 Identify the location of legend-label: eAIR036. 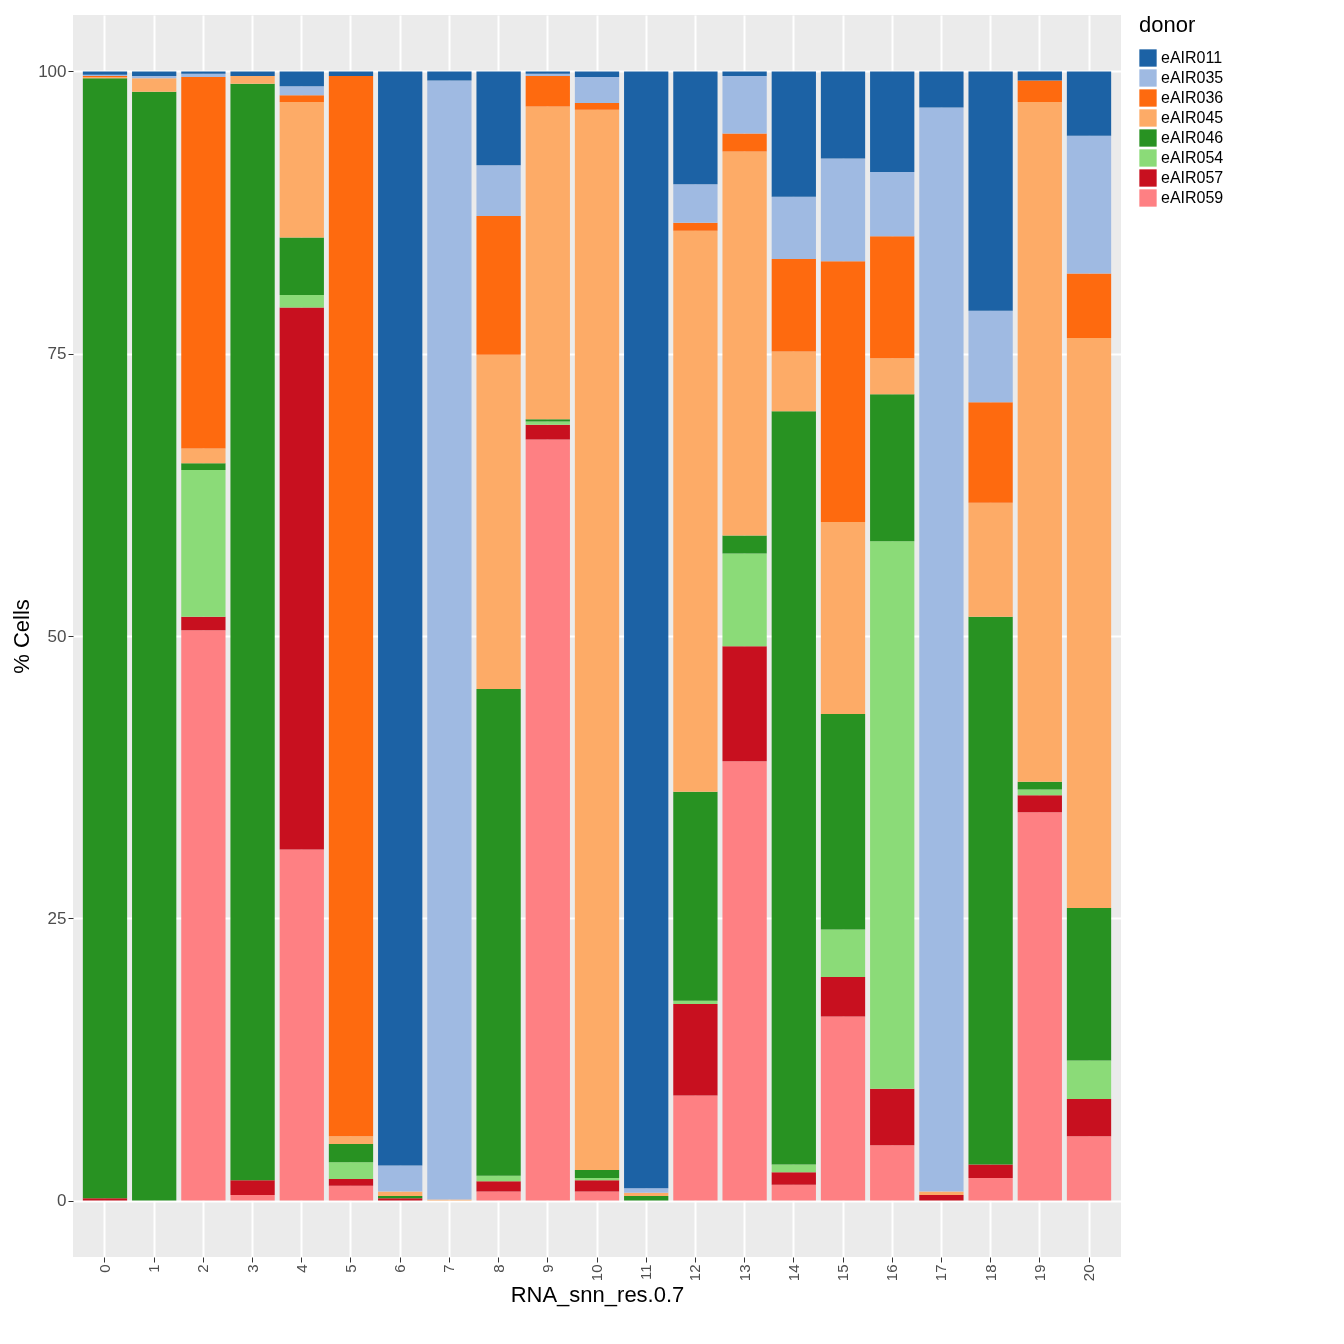
(1192, 97).